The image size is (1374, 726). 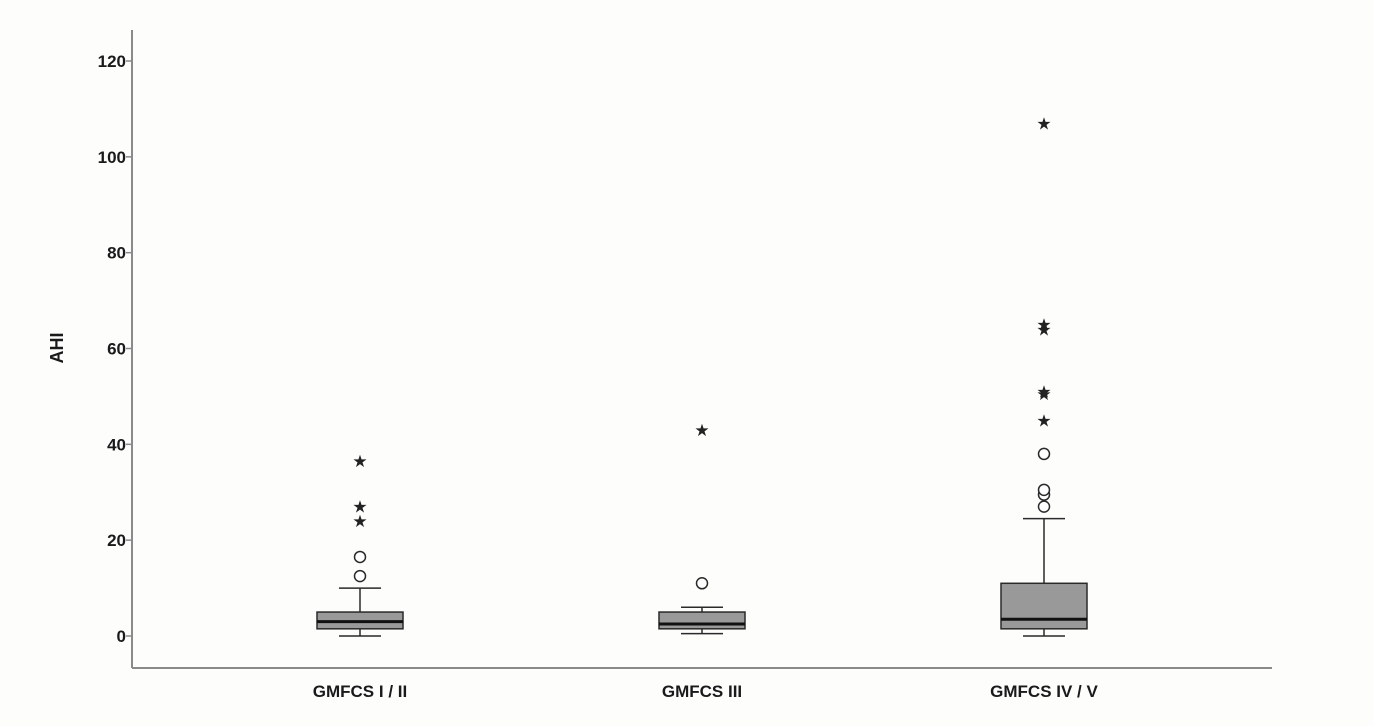 I want to click on y-tick-label: 40, so click(x=116, y=444).